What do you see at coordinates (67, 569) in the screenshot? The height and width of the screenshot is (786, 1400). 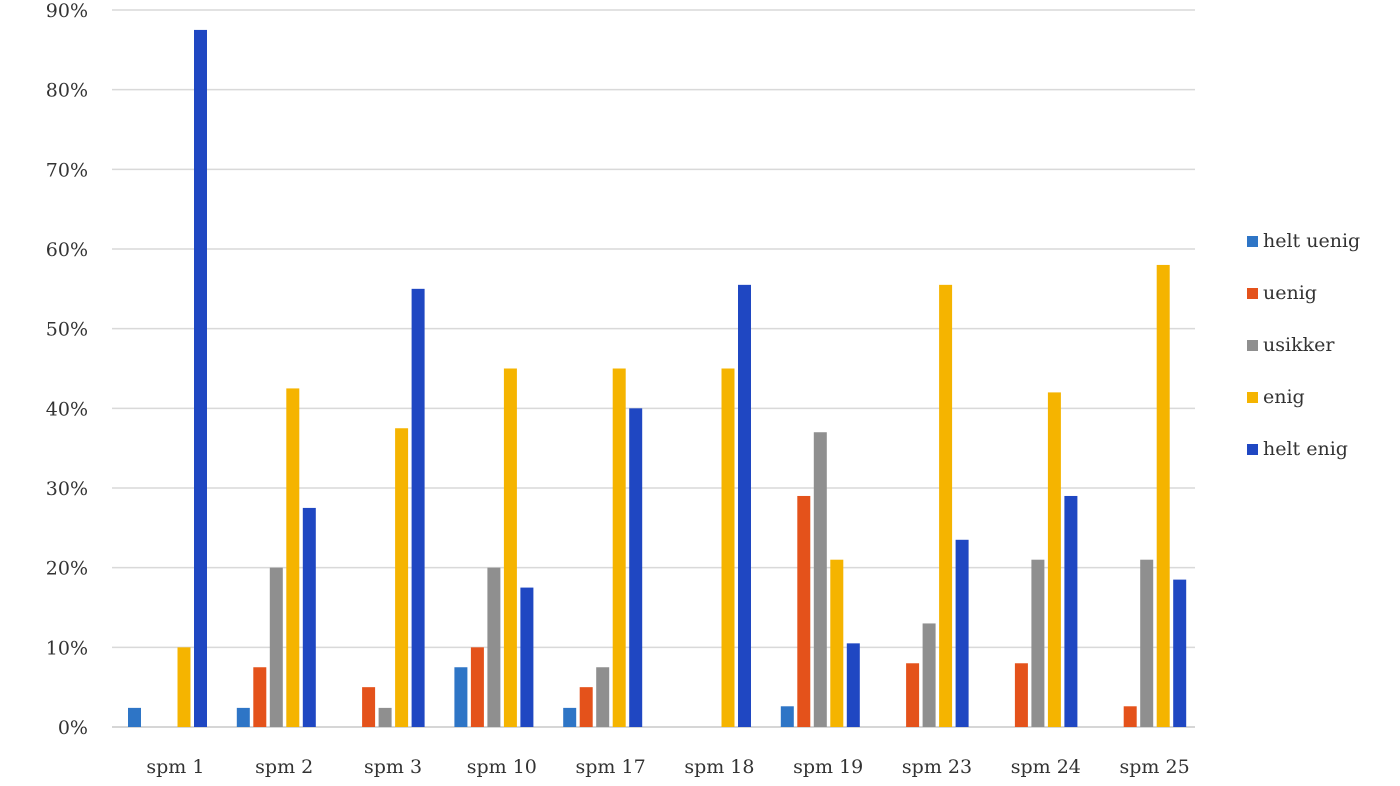 I see `y-tick-label: 20%` at bounding box center [67, 569].